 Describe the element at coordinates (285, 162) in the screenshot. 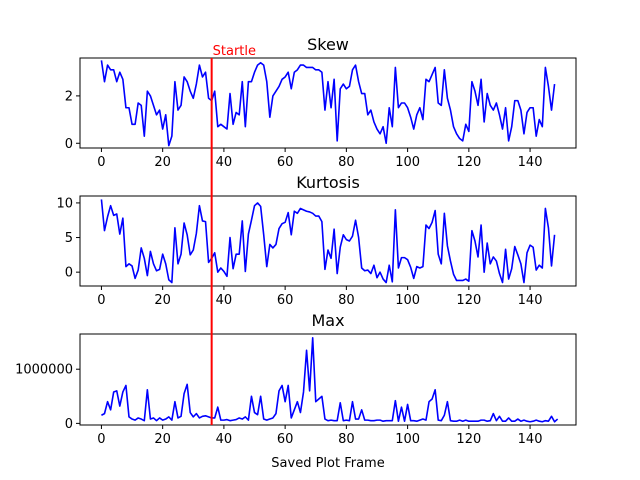

I see `panel-1-xtick-label: 60` at that location.